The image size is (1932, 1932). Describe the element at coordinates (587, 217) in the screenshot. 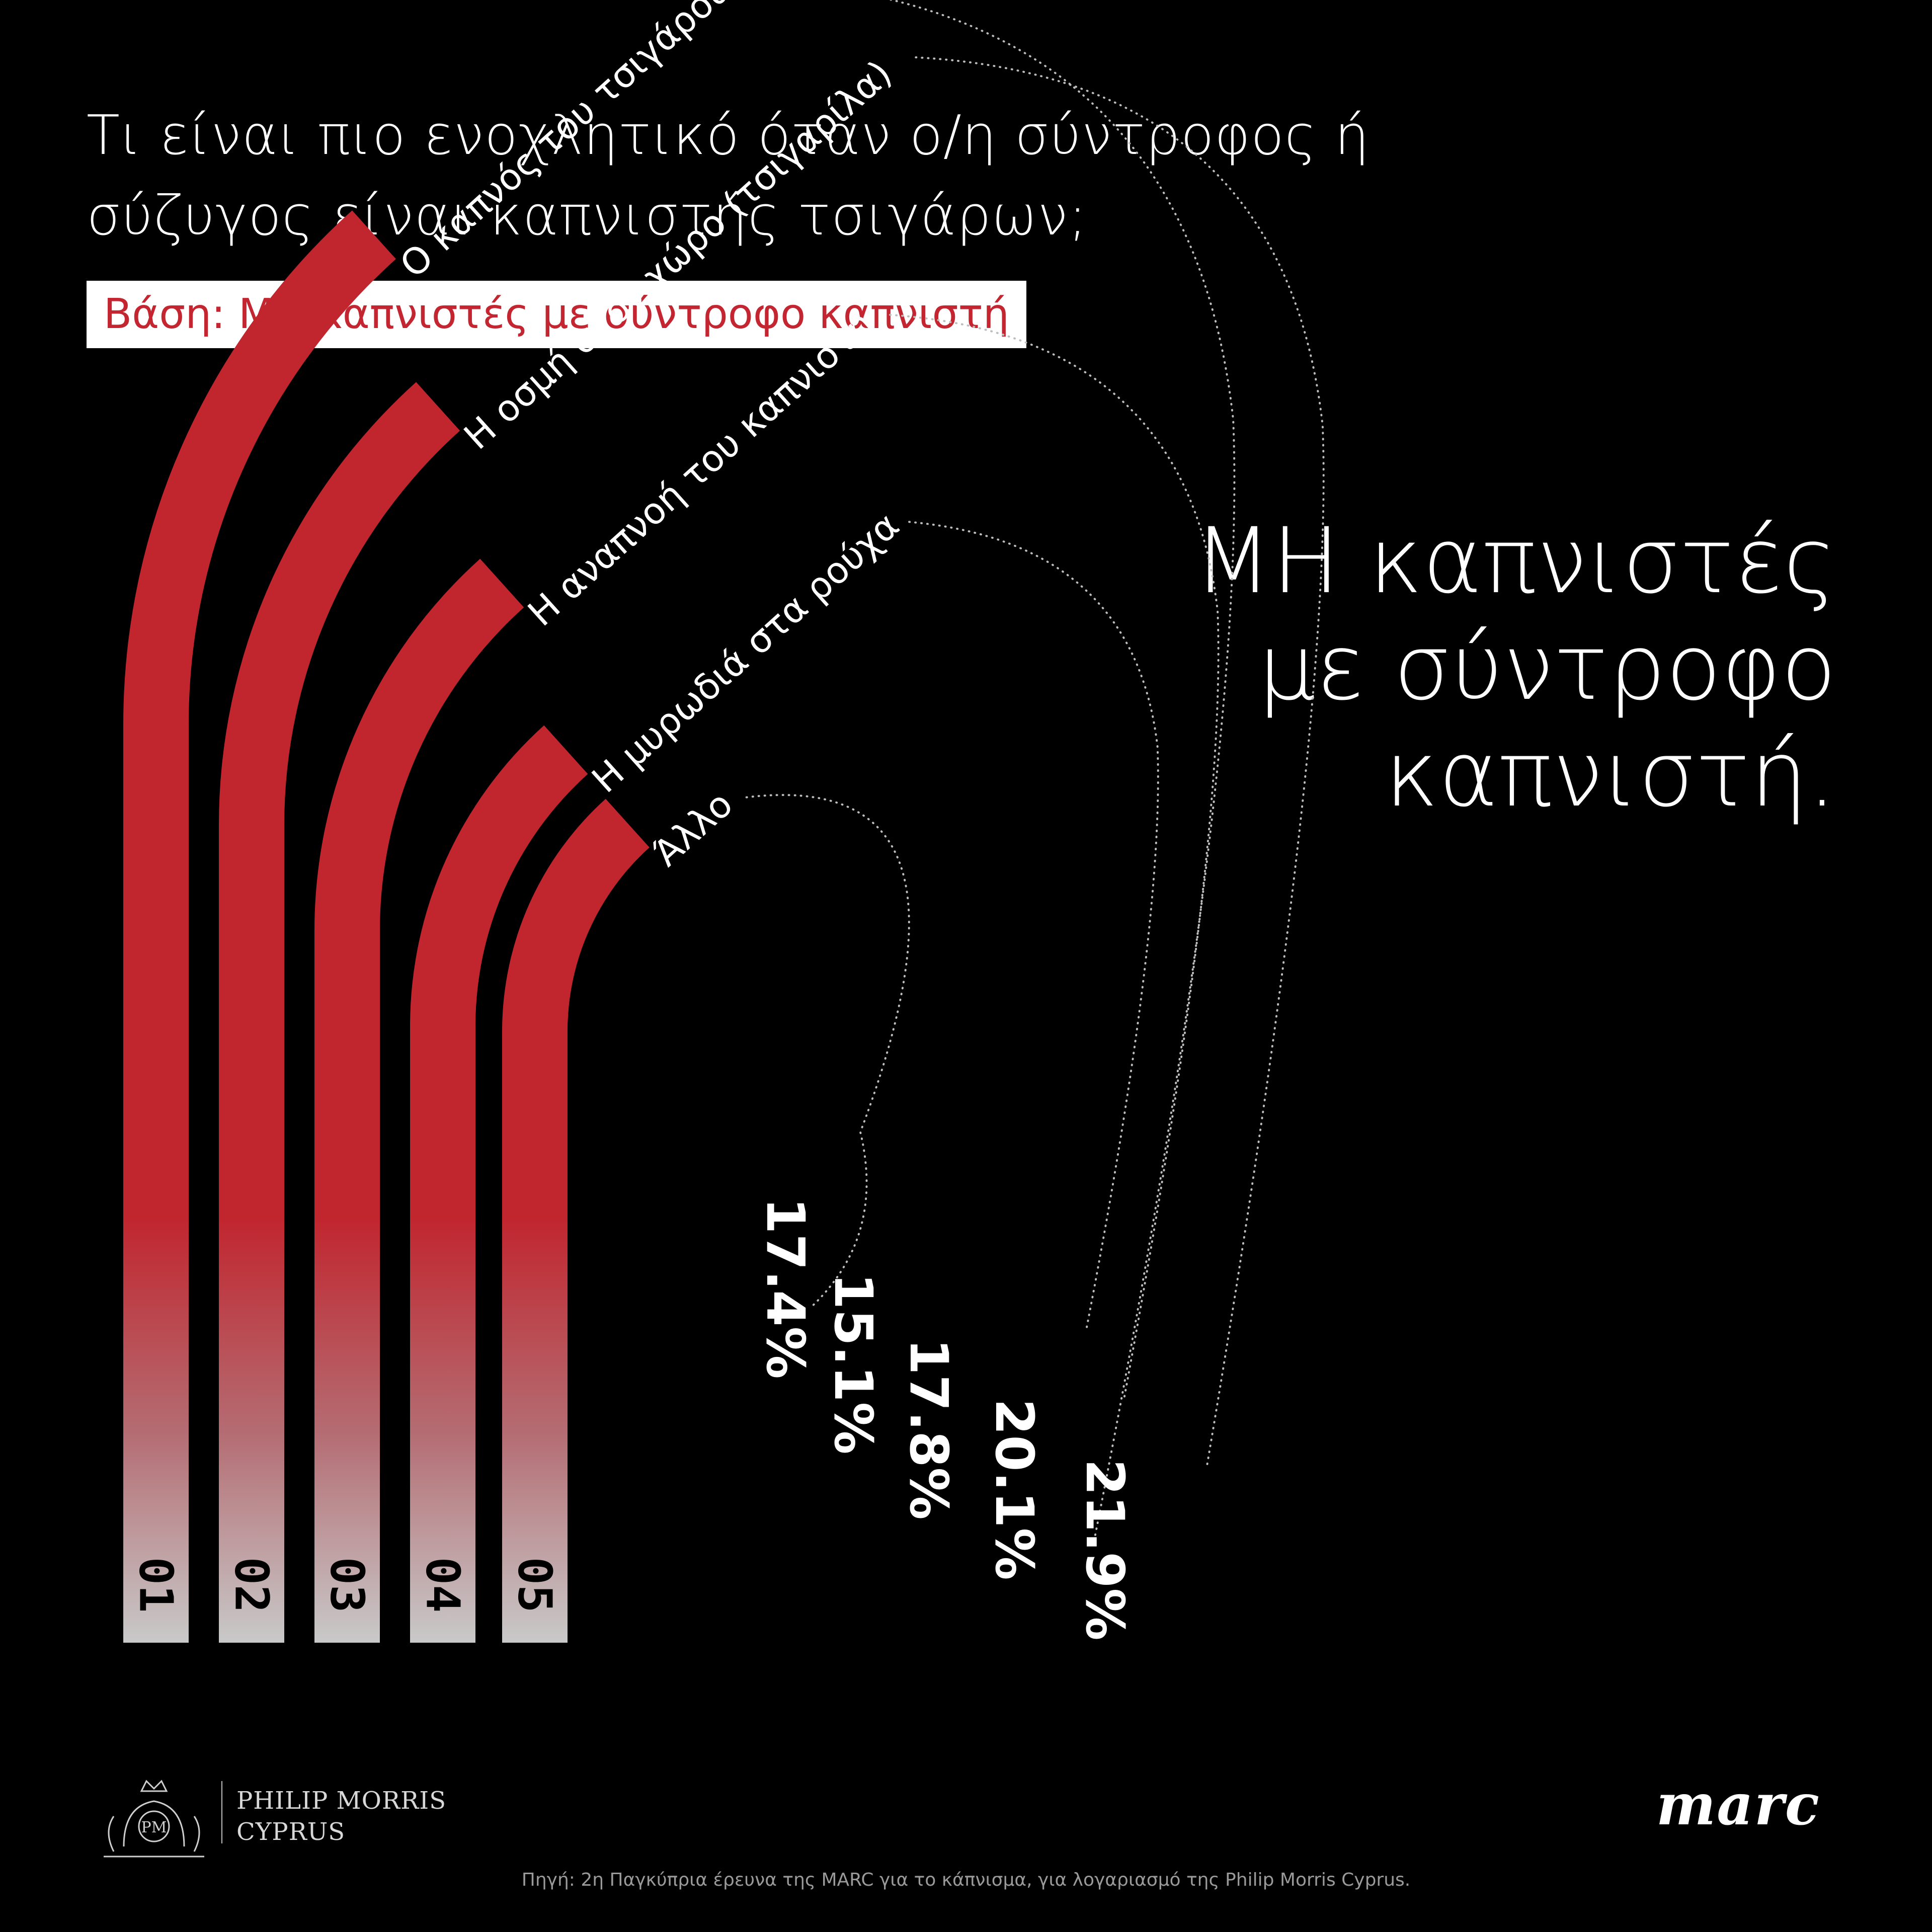

I see `title-line-2: σύζυγος είναι καπνιστής τσιγάρων;` at that location.